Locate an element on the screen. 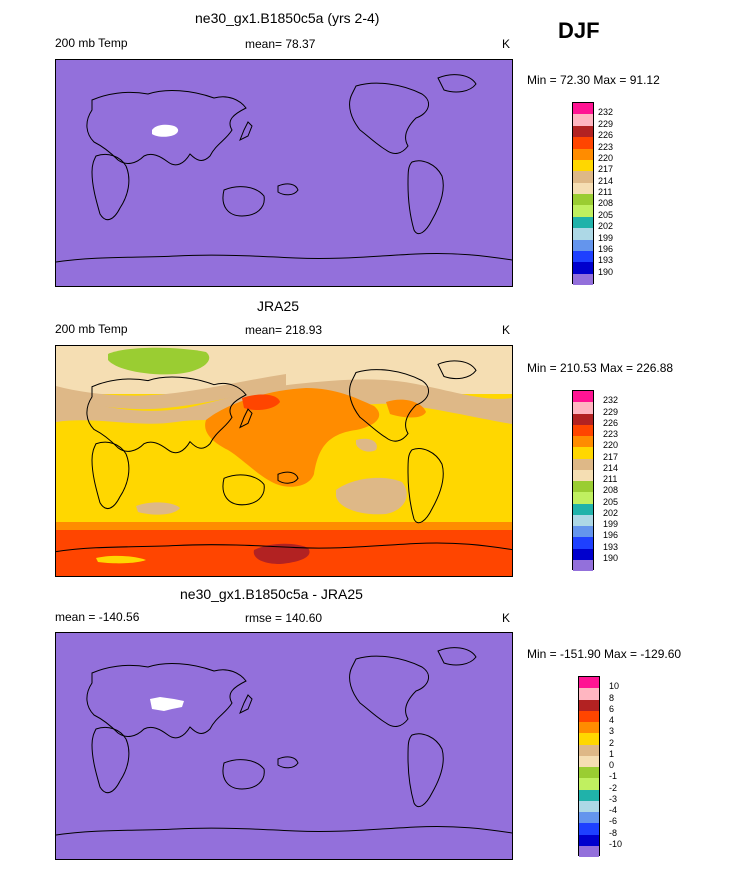  panel3-minmax-label: Min = -151.90 Max = -129.60 is located at coordinates (604, 654).